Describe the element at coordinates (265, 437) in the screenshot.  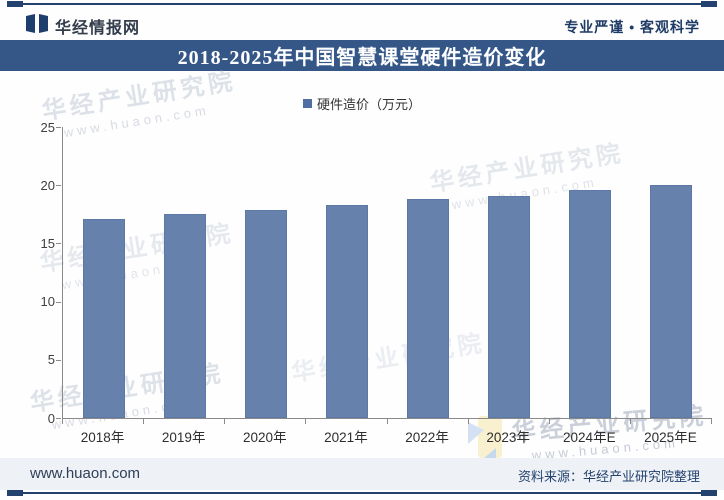
I see `x-axis-label-2020年: 2020年` at that location.